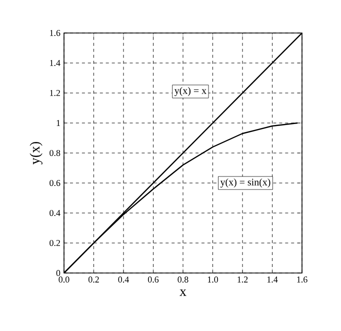  Describe the element at coordinates (55, 33) in the screenshot. I see `y-tick-label: 1.6` at that location.